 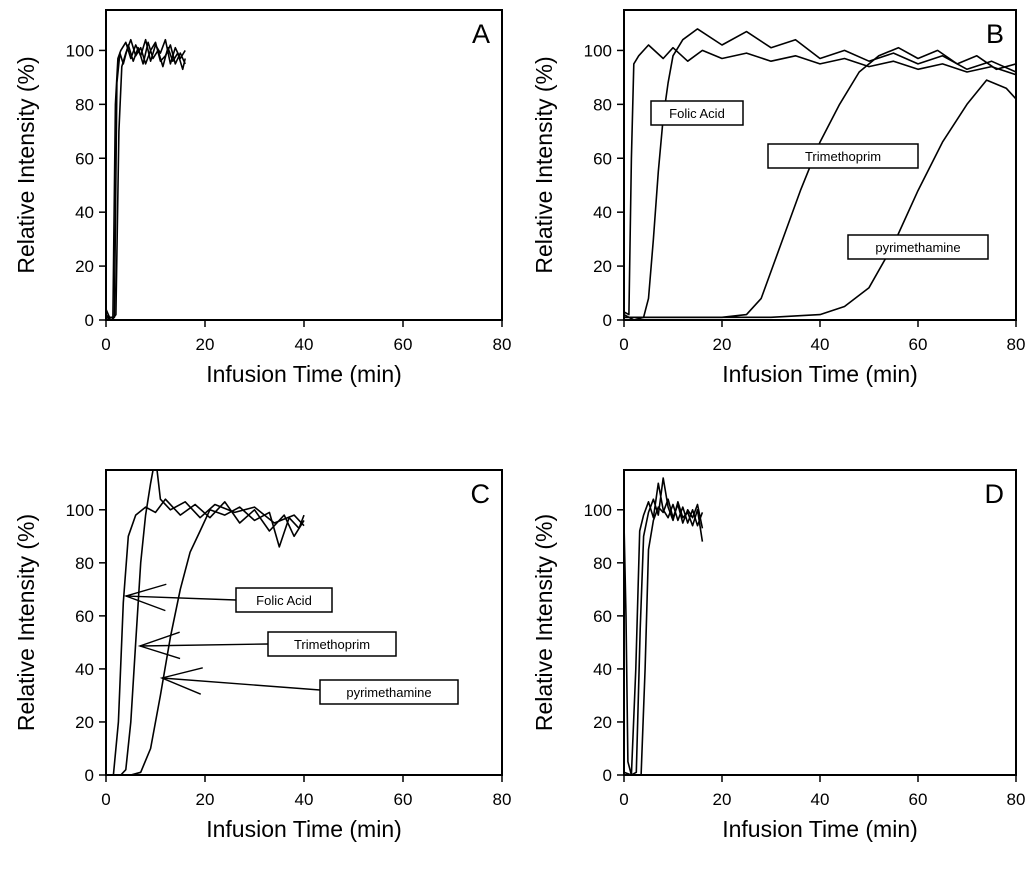 I want to click on panel-label: C, so click(x=481, y=494).